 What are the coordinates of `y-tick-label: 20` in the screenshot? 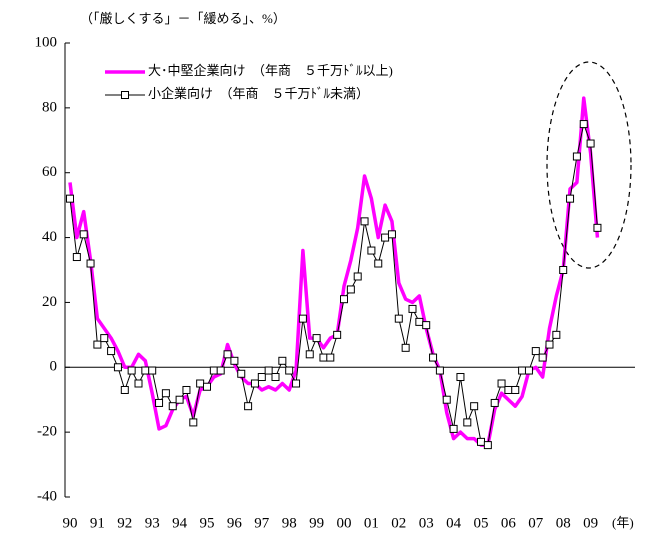 It's located at (49, 302).